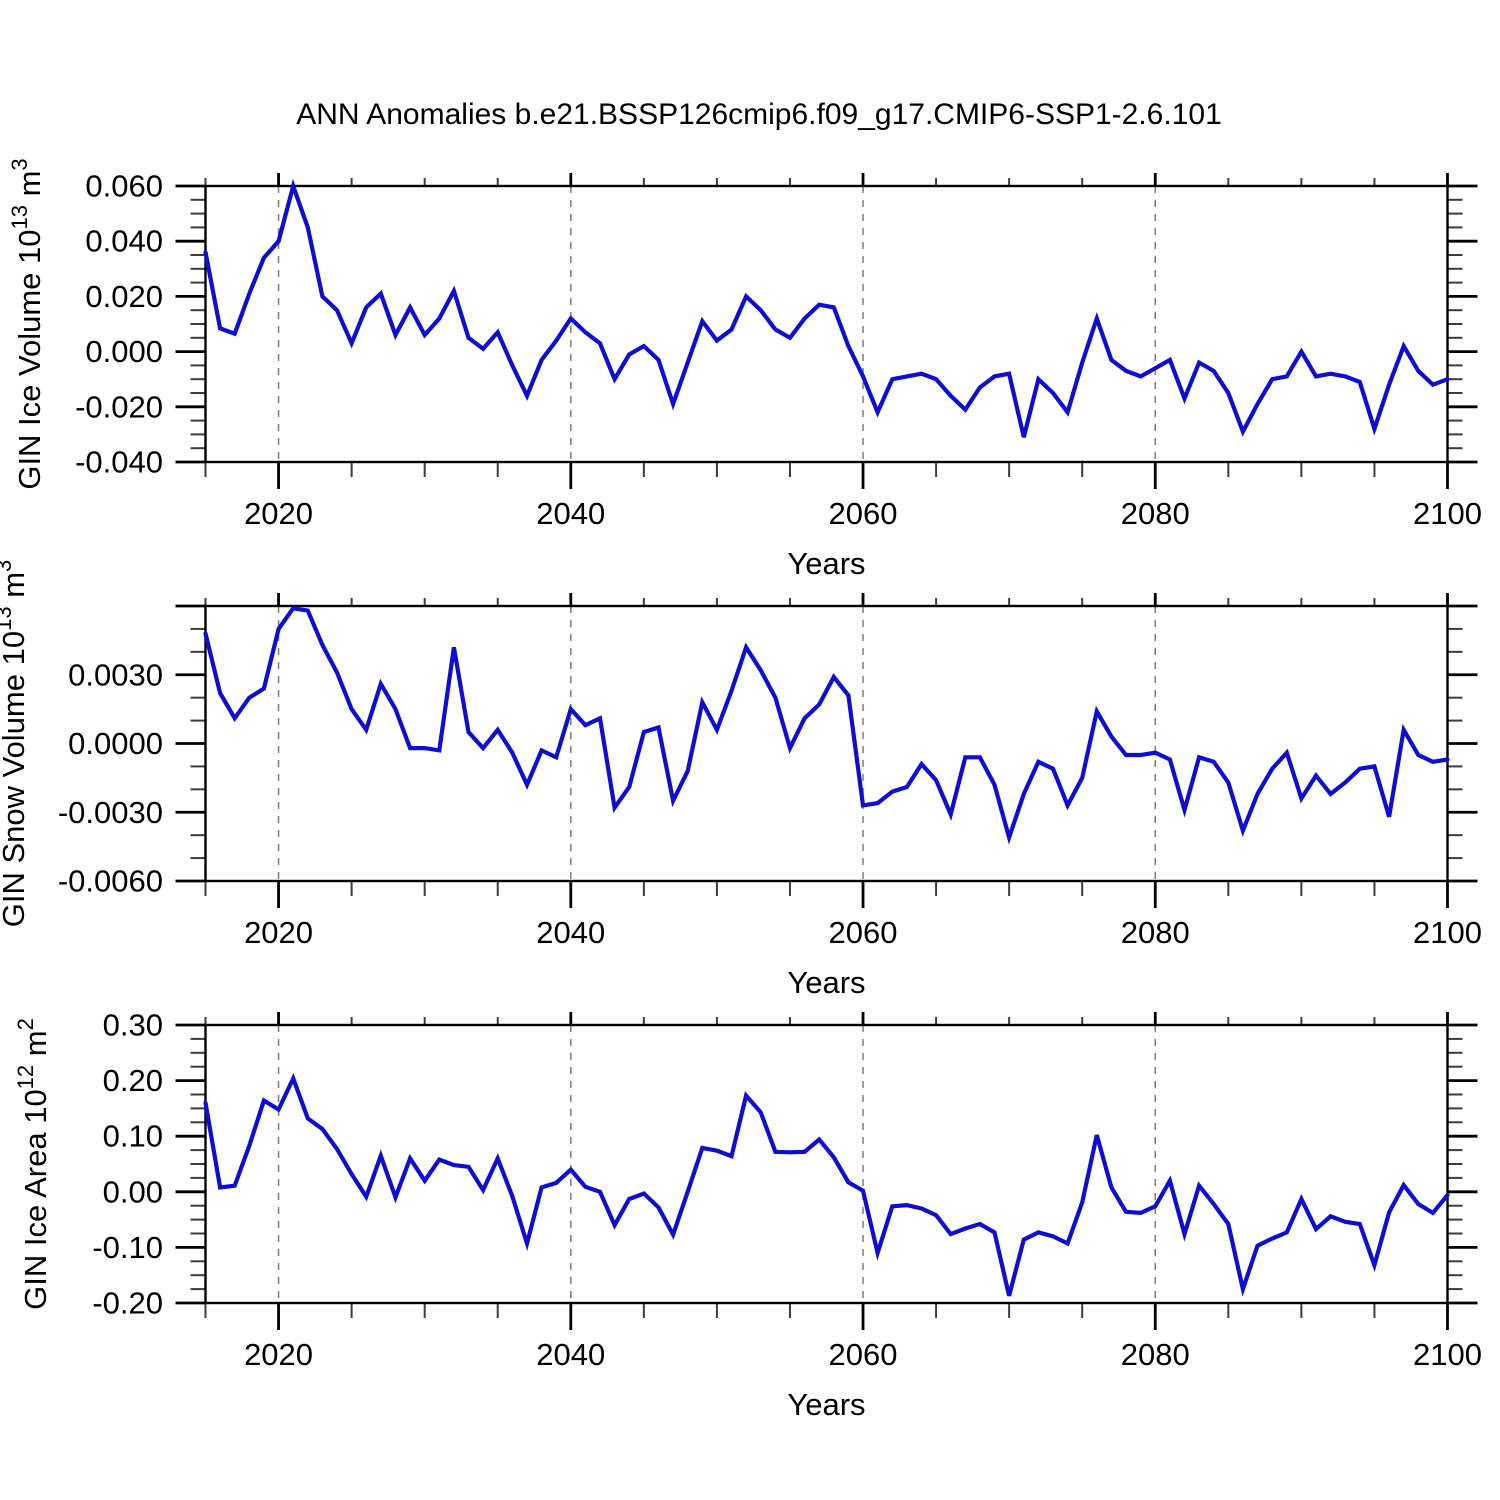  What do you see at coordinates (124, 241) in the screenshot?
I see `y-tick-label: 0.040` at bounding box center [124, 241].